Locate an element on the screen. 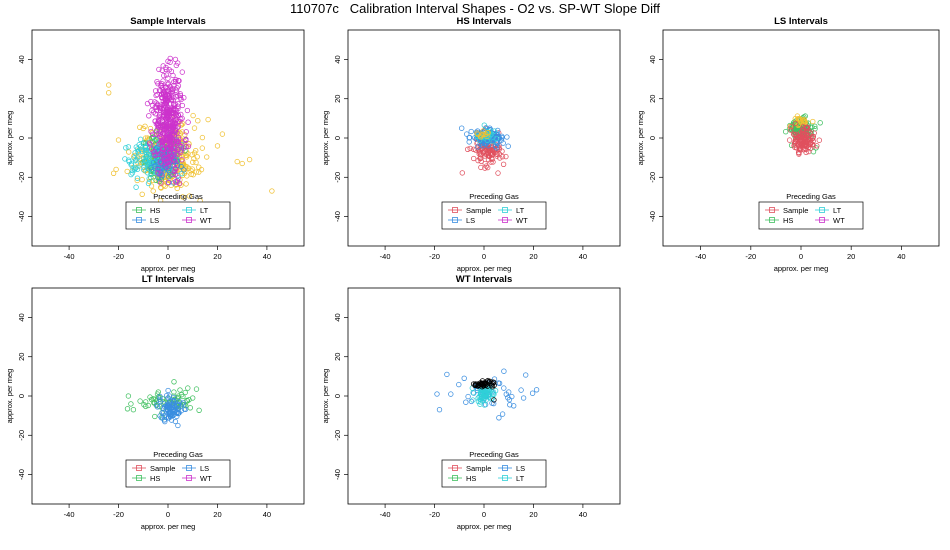  legend-entry-ls: LS is located at coordinates (204, 468).